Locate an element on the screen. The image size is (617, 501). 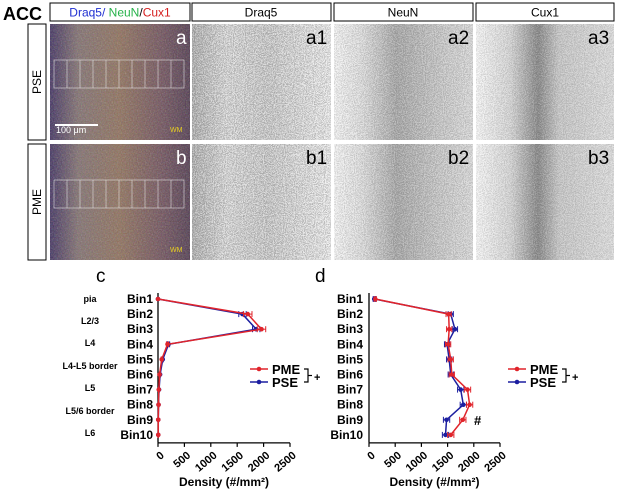
header-col2: NeuN is located at coordinates (403, 13).